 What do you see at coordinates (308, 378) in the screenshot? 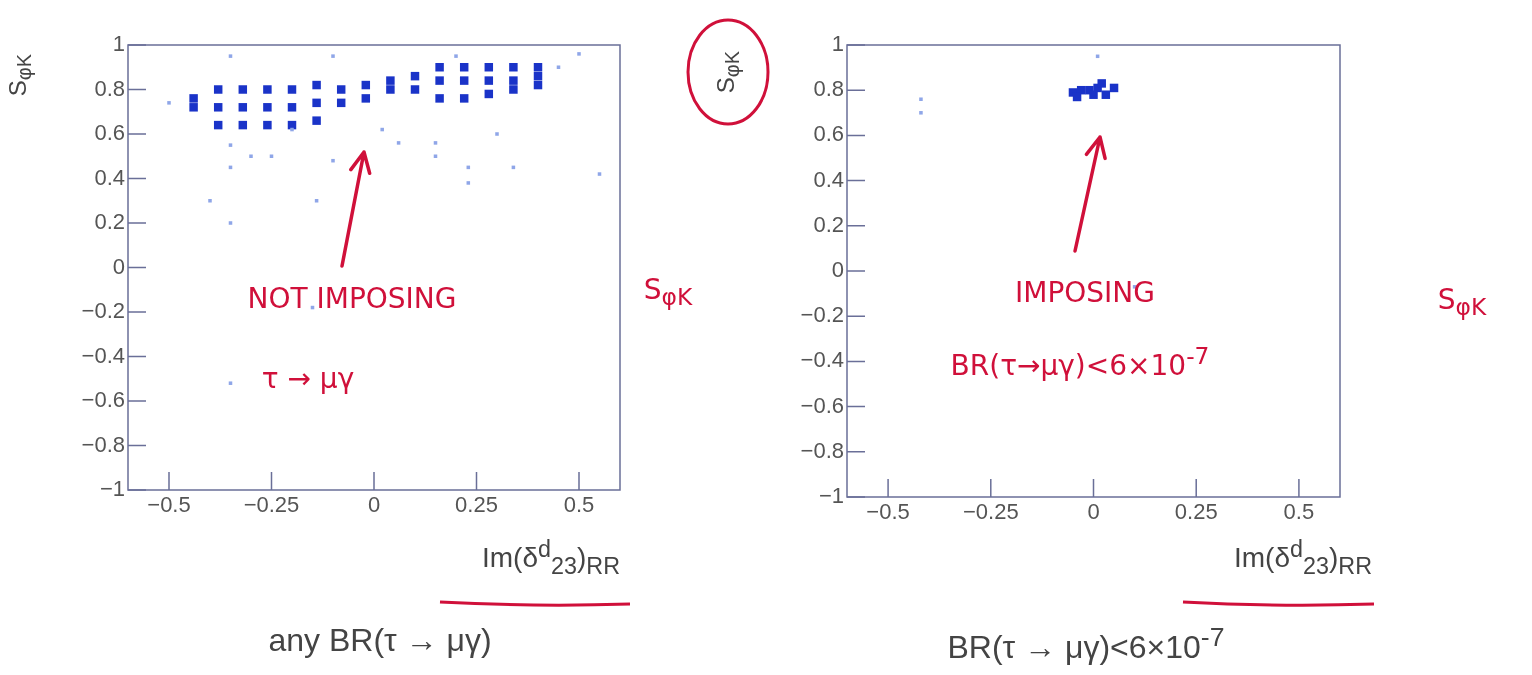
I see `annotation: τ → μγ` at bounding box center [308, 378].